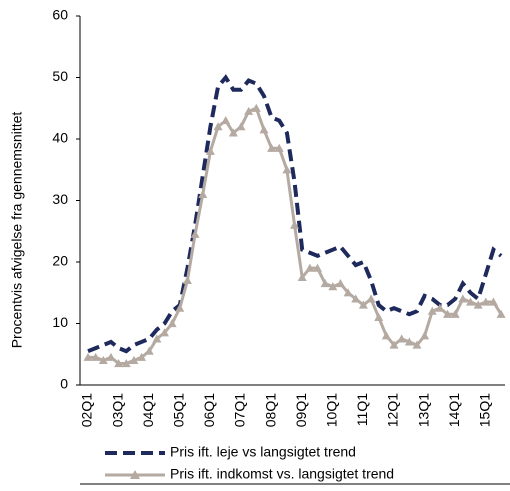 The image size is (510, 491). Describe the element at coordinates (263, 452) in the screenshot. I see `legend-label: Pris ift. leje vs langsigtet trend` at that location.